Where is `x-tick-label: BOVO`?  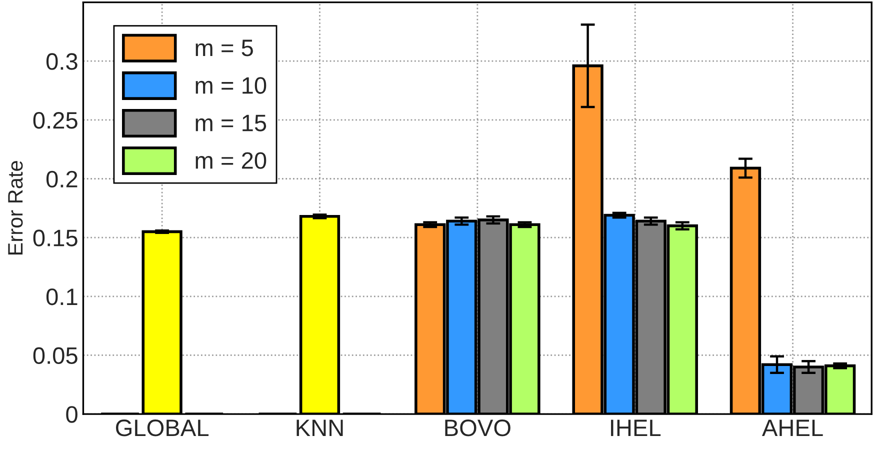 x-tick-label: BOVO is located at coordinates (477, 428).